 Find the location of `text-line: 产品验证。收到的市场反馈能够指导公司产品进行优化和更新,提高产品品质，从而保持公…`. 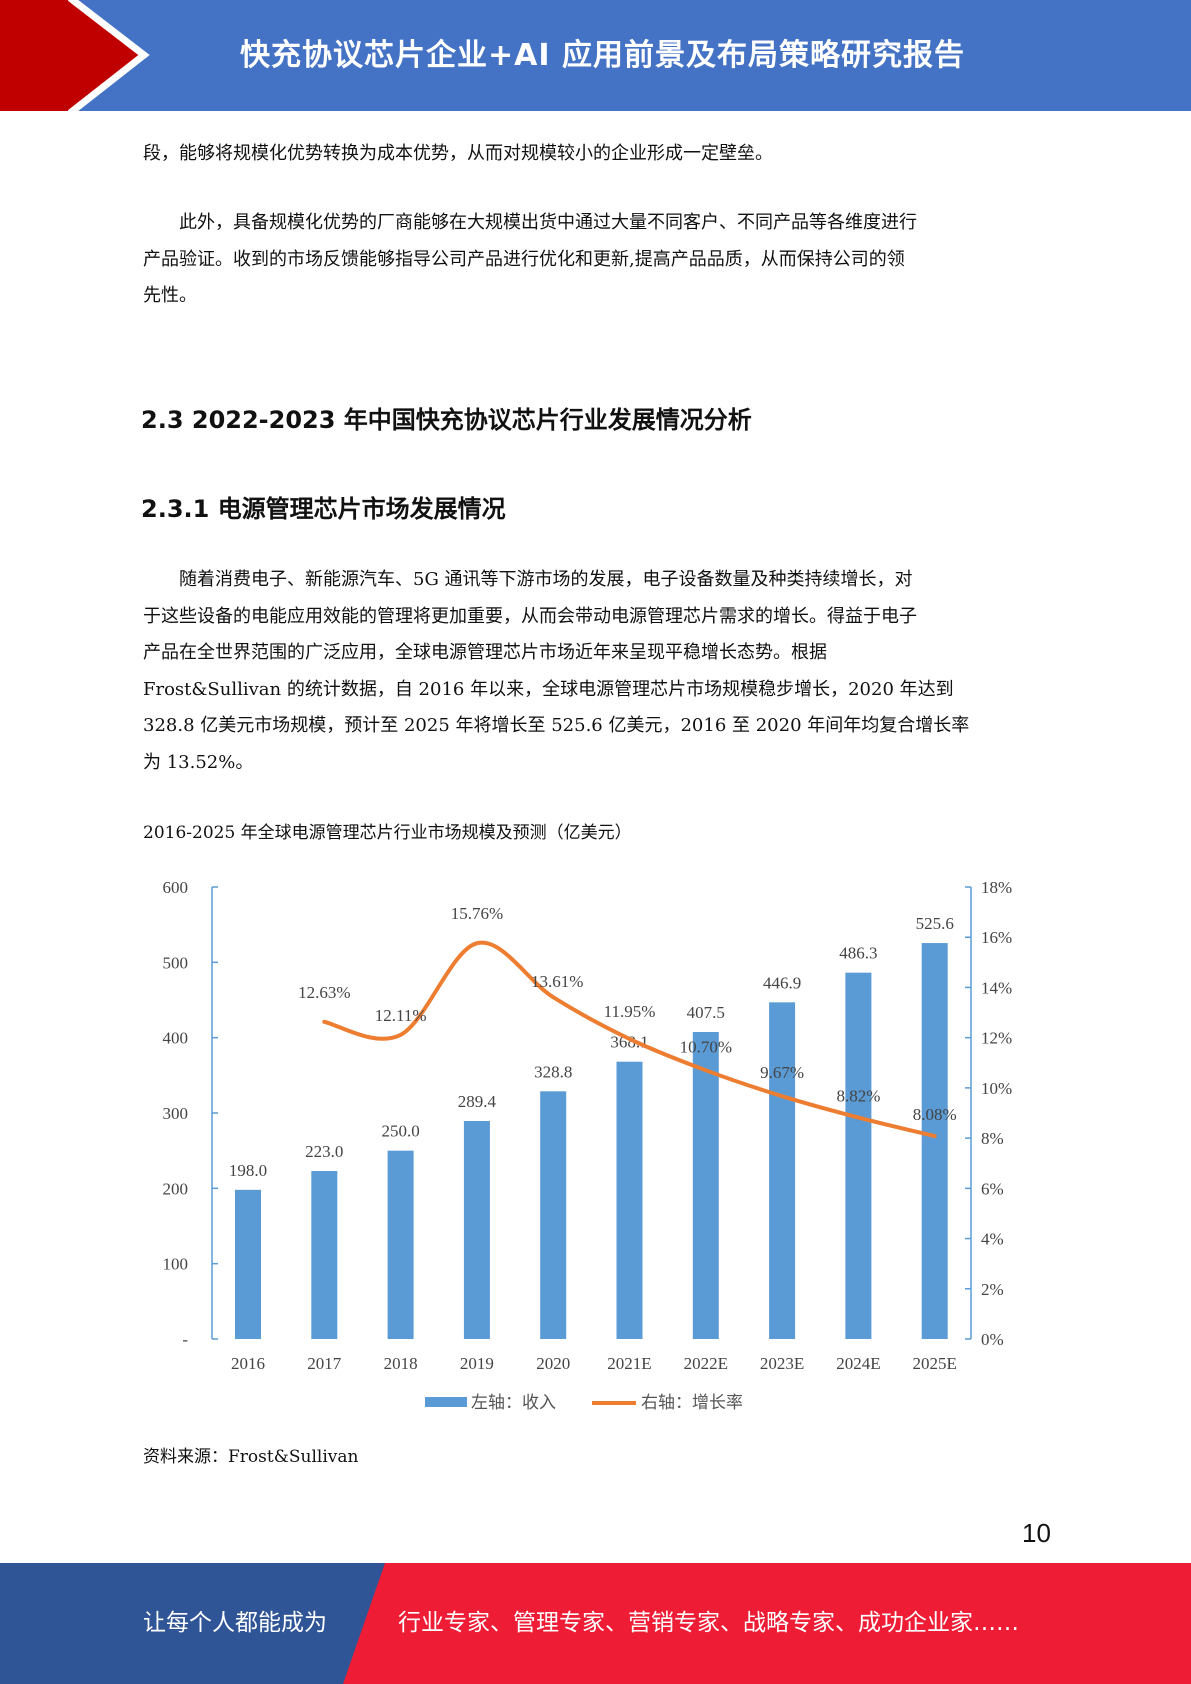

text-line: 产品验证。收到的市场反馈能够指导公司产品进行优化和更新,提高产品品质，从而保持公… is located at coordinates (524, 259).